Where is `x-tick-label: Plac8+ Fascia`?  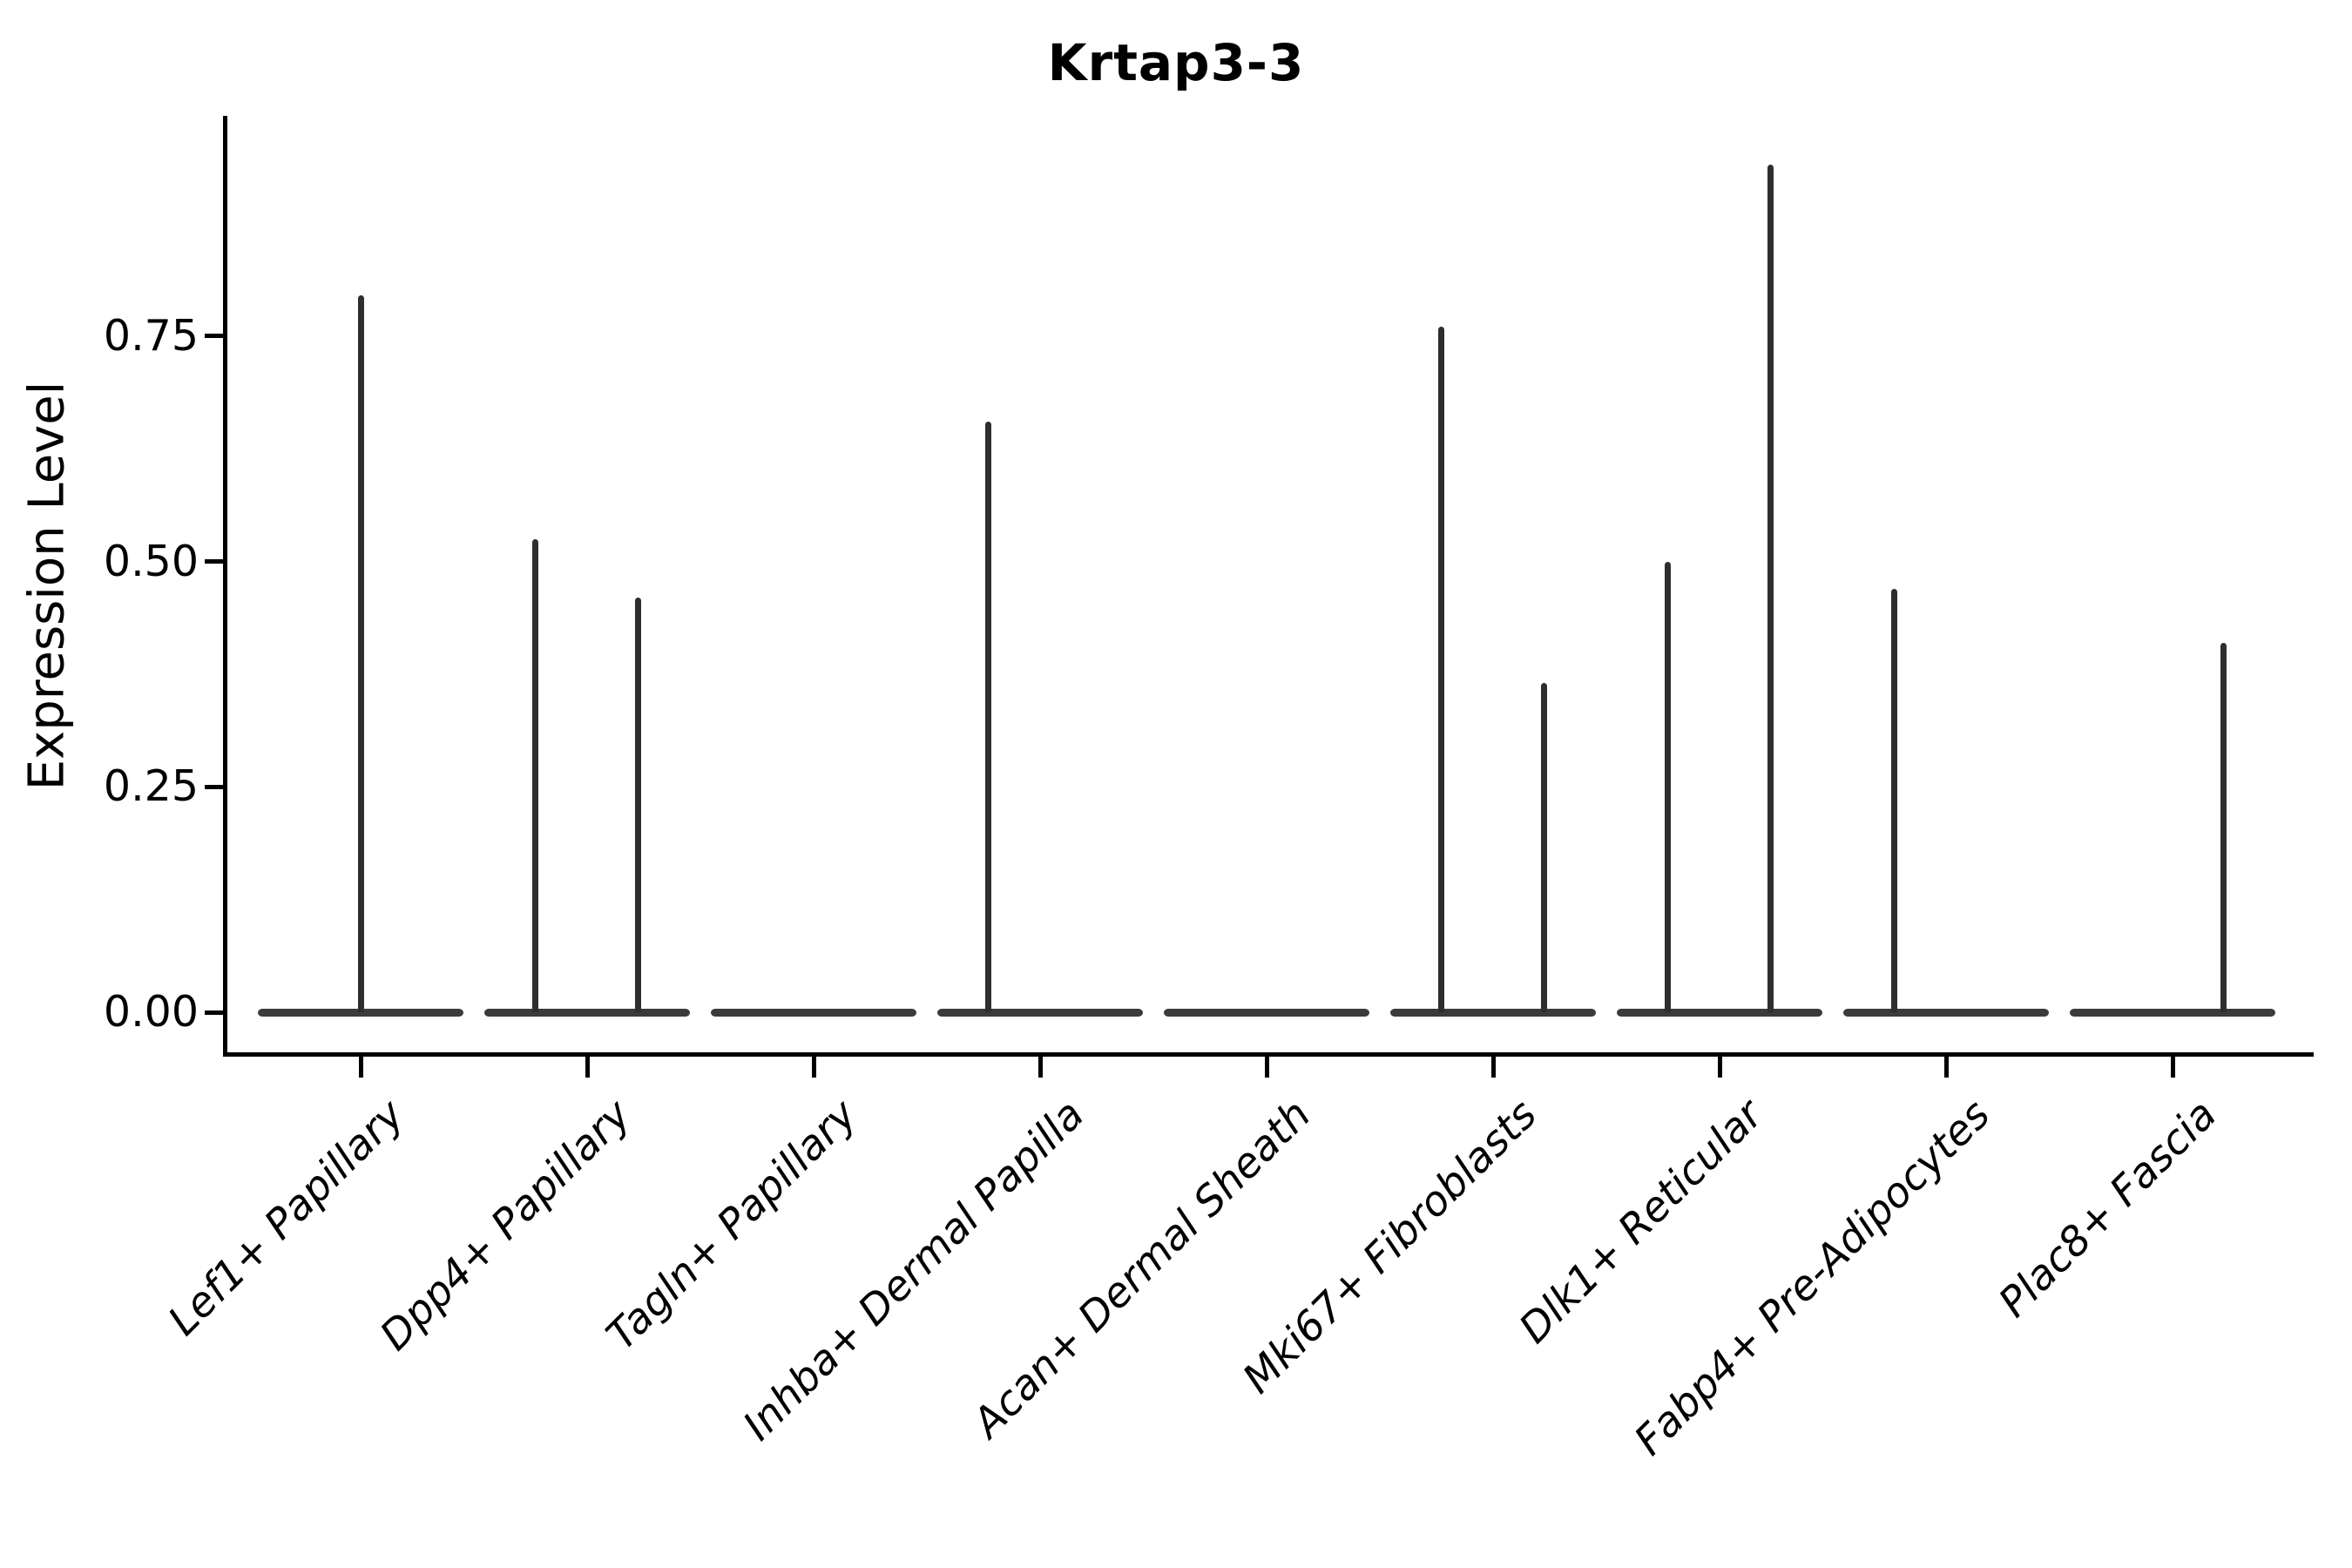 x-tick-label: Plac8+ Fascia is located at coordinates (2107, 1209).